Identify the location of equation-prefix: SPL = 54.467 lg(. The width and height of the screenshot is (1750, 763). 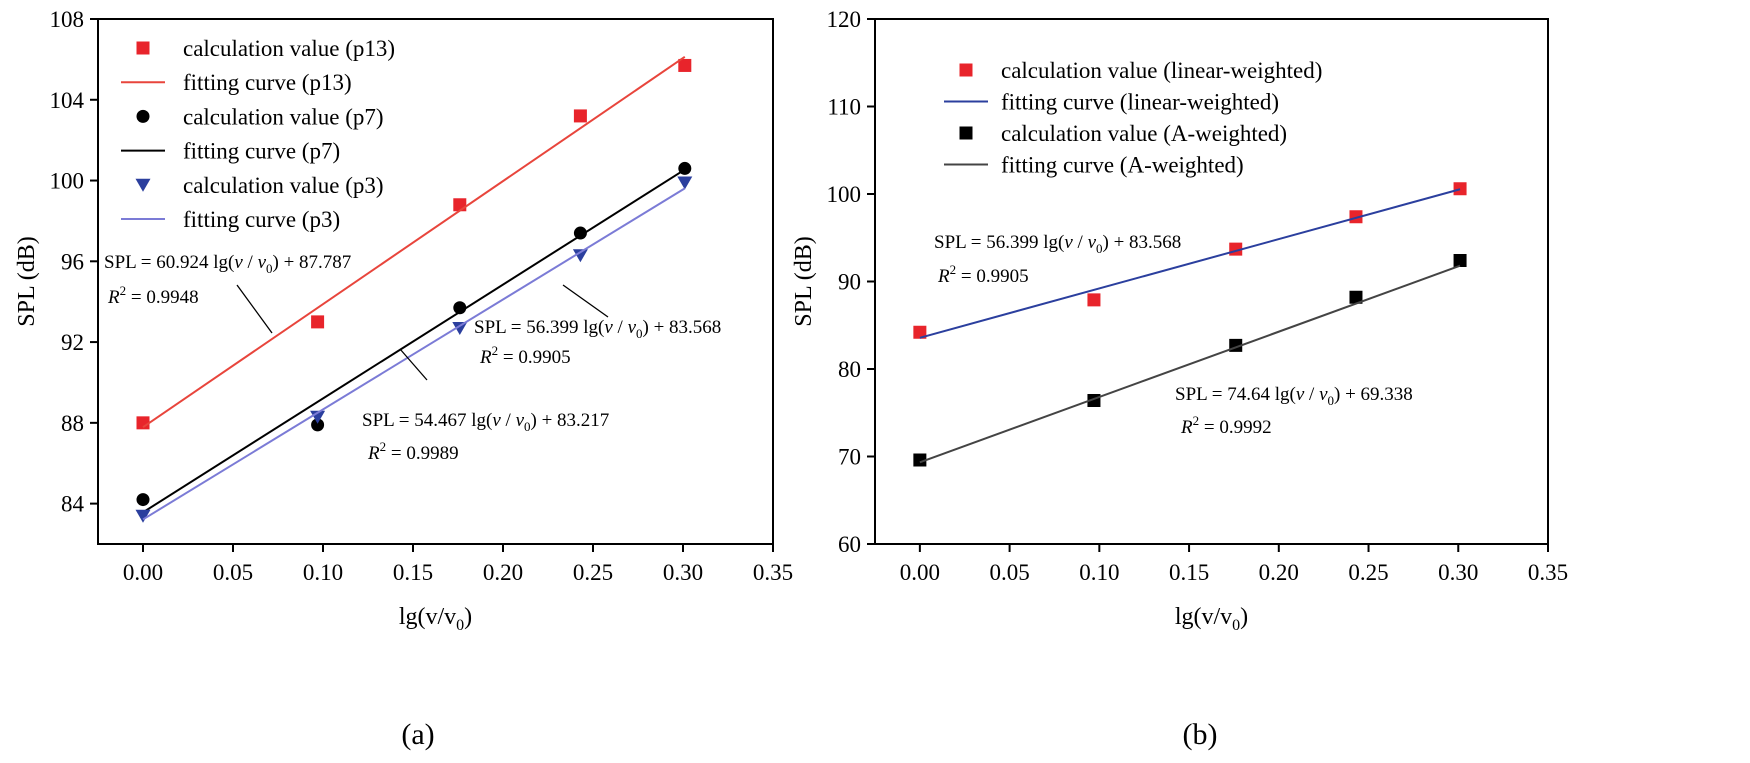
(427, 420).